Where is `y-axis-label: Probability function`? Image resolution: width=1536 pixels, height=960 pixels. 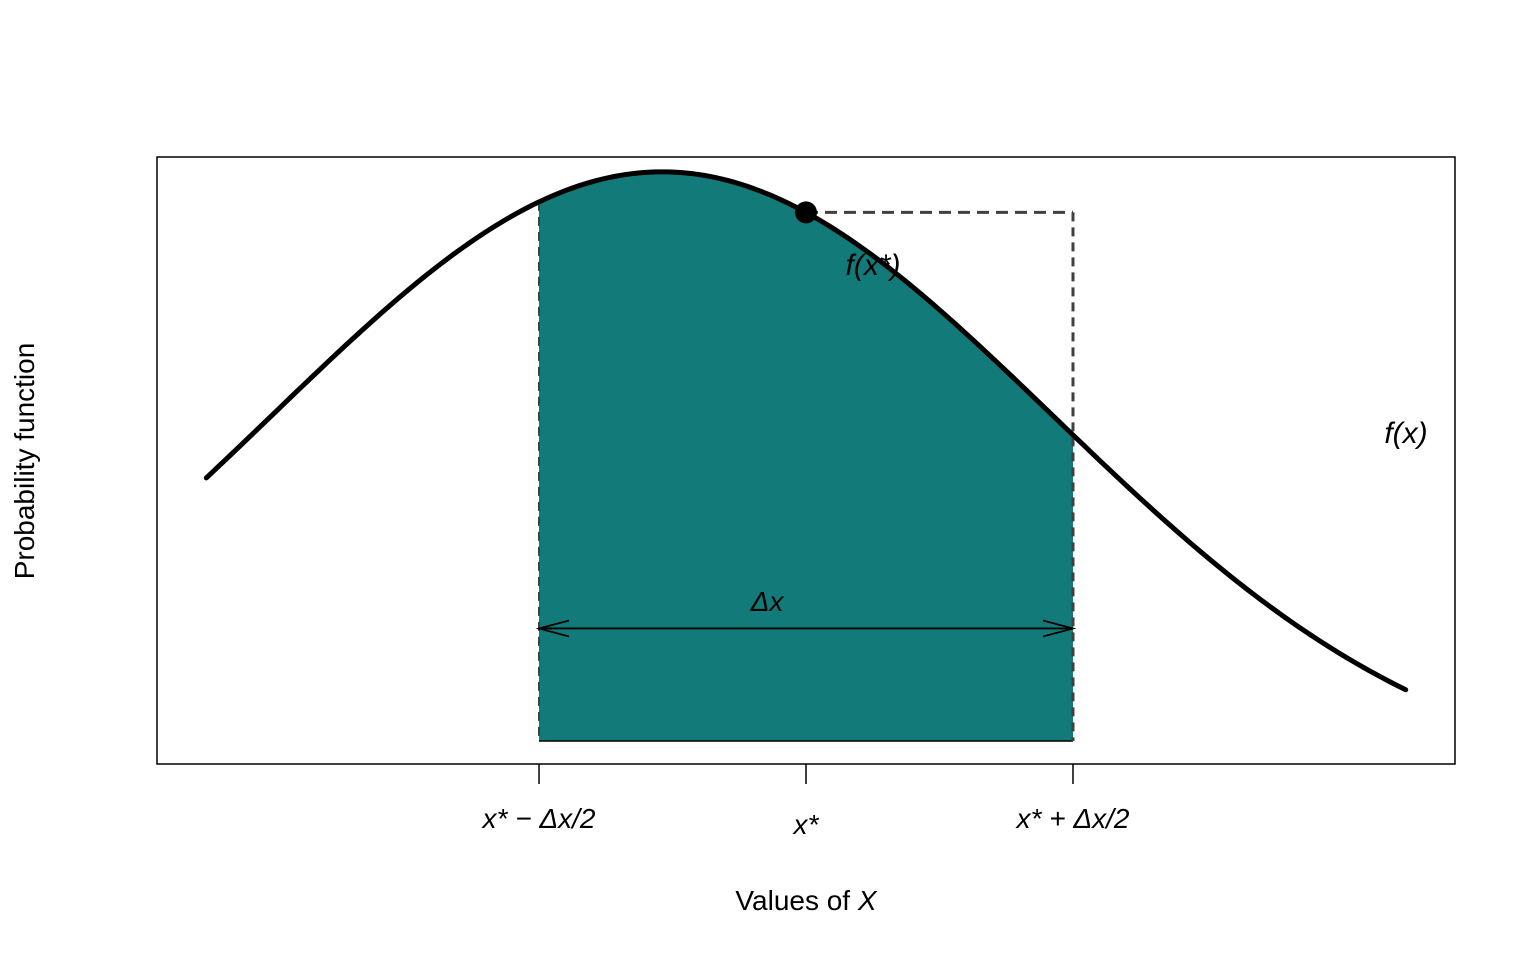
y-axis-label: Probability function is located at coordinates (24, 461).